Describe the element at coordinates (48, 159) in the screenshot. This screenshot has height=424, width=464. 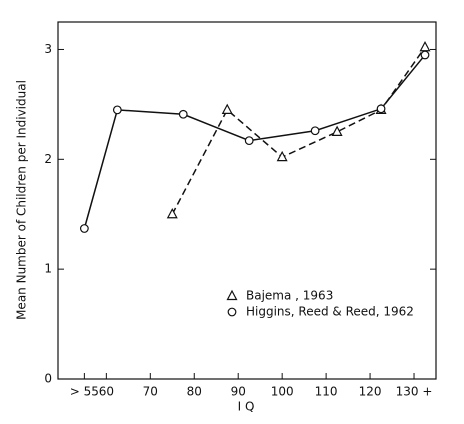
I see `y-tick-label: 2` at that location.